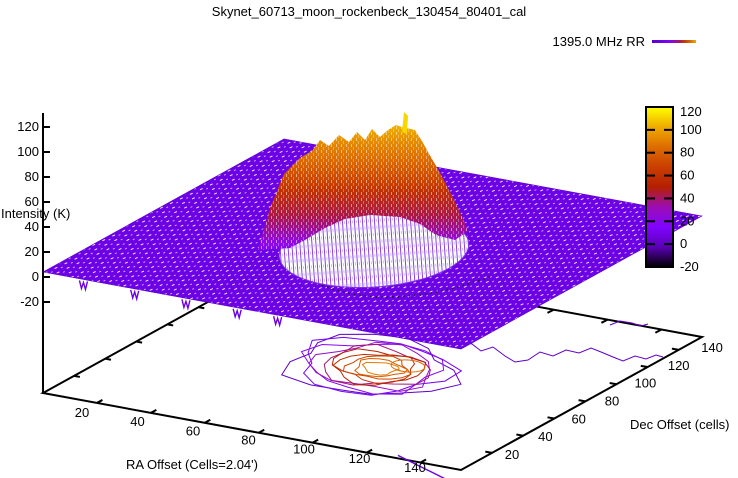  What do you see at coordinates (36, 213) in the screenshot?
I see `z-axis-label: Intensity (K)` at bounding box center [36, 213].